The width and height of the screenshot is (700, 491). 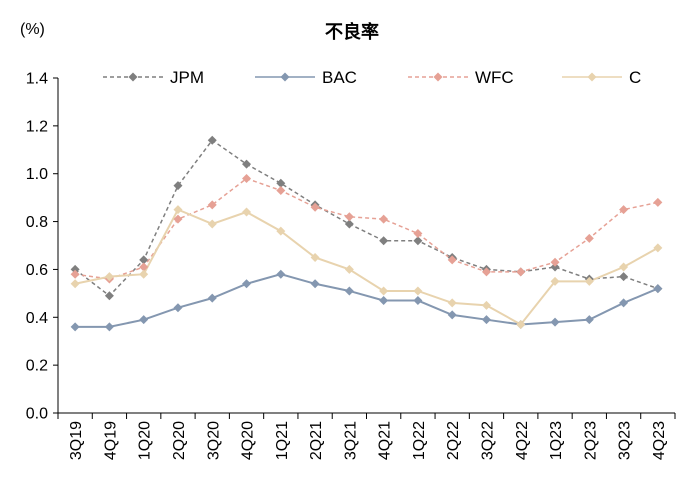 I want to click on legend: JPM BAC WFC C, so click(x=372, y=77).